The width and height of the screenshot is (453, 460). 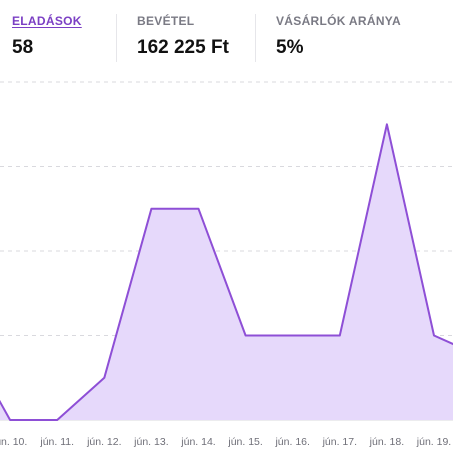 I want to click on x-tick-label: jún. 13., so click(x=150, y=442).